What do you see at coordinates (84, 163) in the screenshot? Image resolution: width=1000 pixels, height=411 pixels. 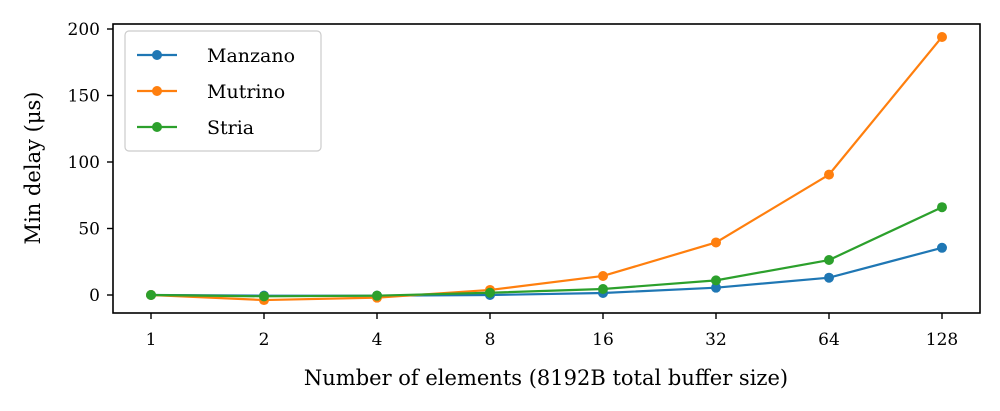 I see `y-tick-label: 100` at bounding box center [84, 163].